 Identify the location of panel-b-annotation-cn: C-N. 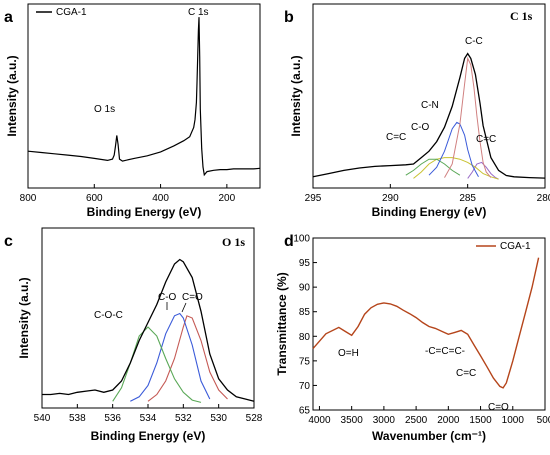
(430, 105).